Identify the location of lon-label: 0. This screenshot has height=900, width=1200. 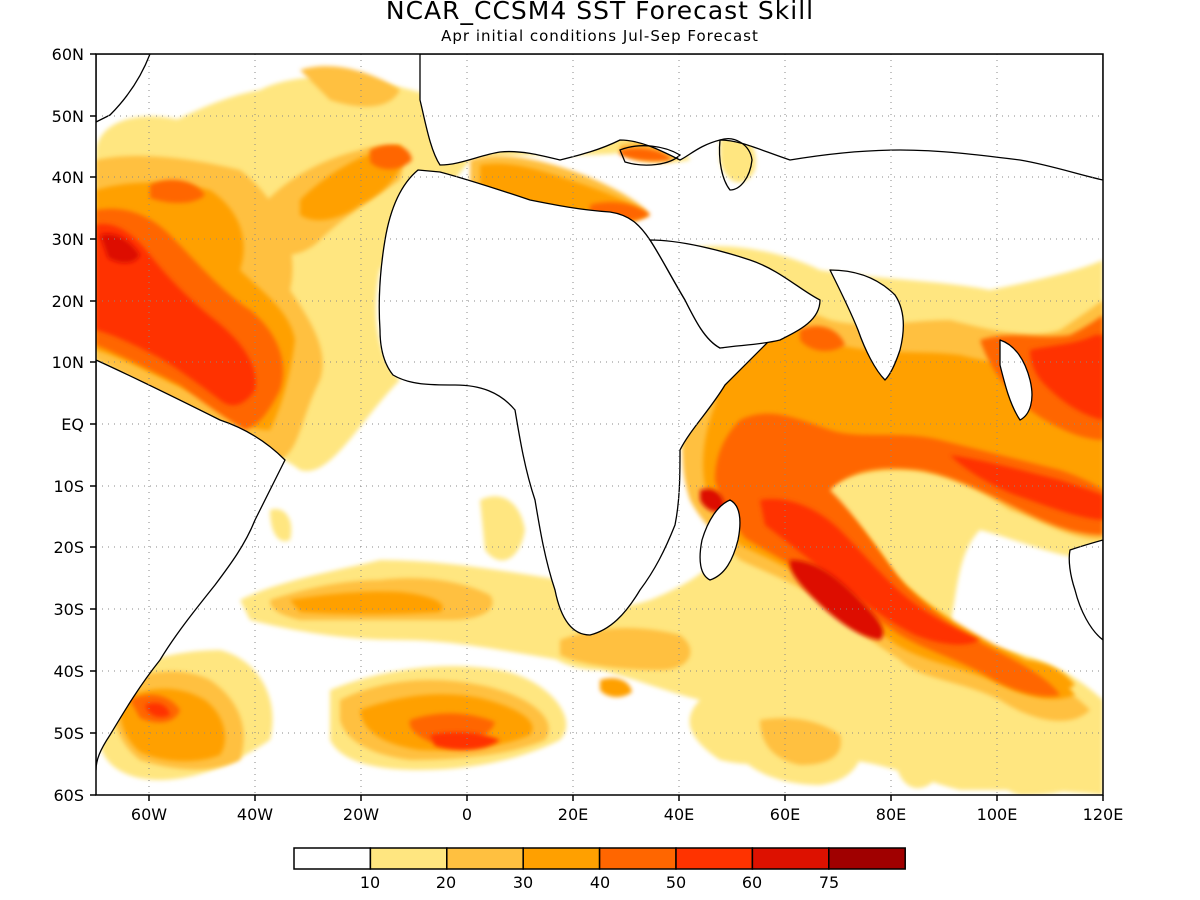
(467, 814).